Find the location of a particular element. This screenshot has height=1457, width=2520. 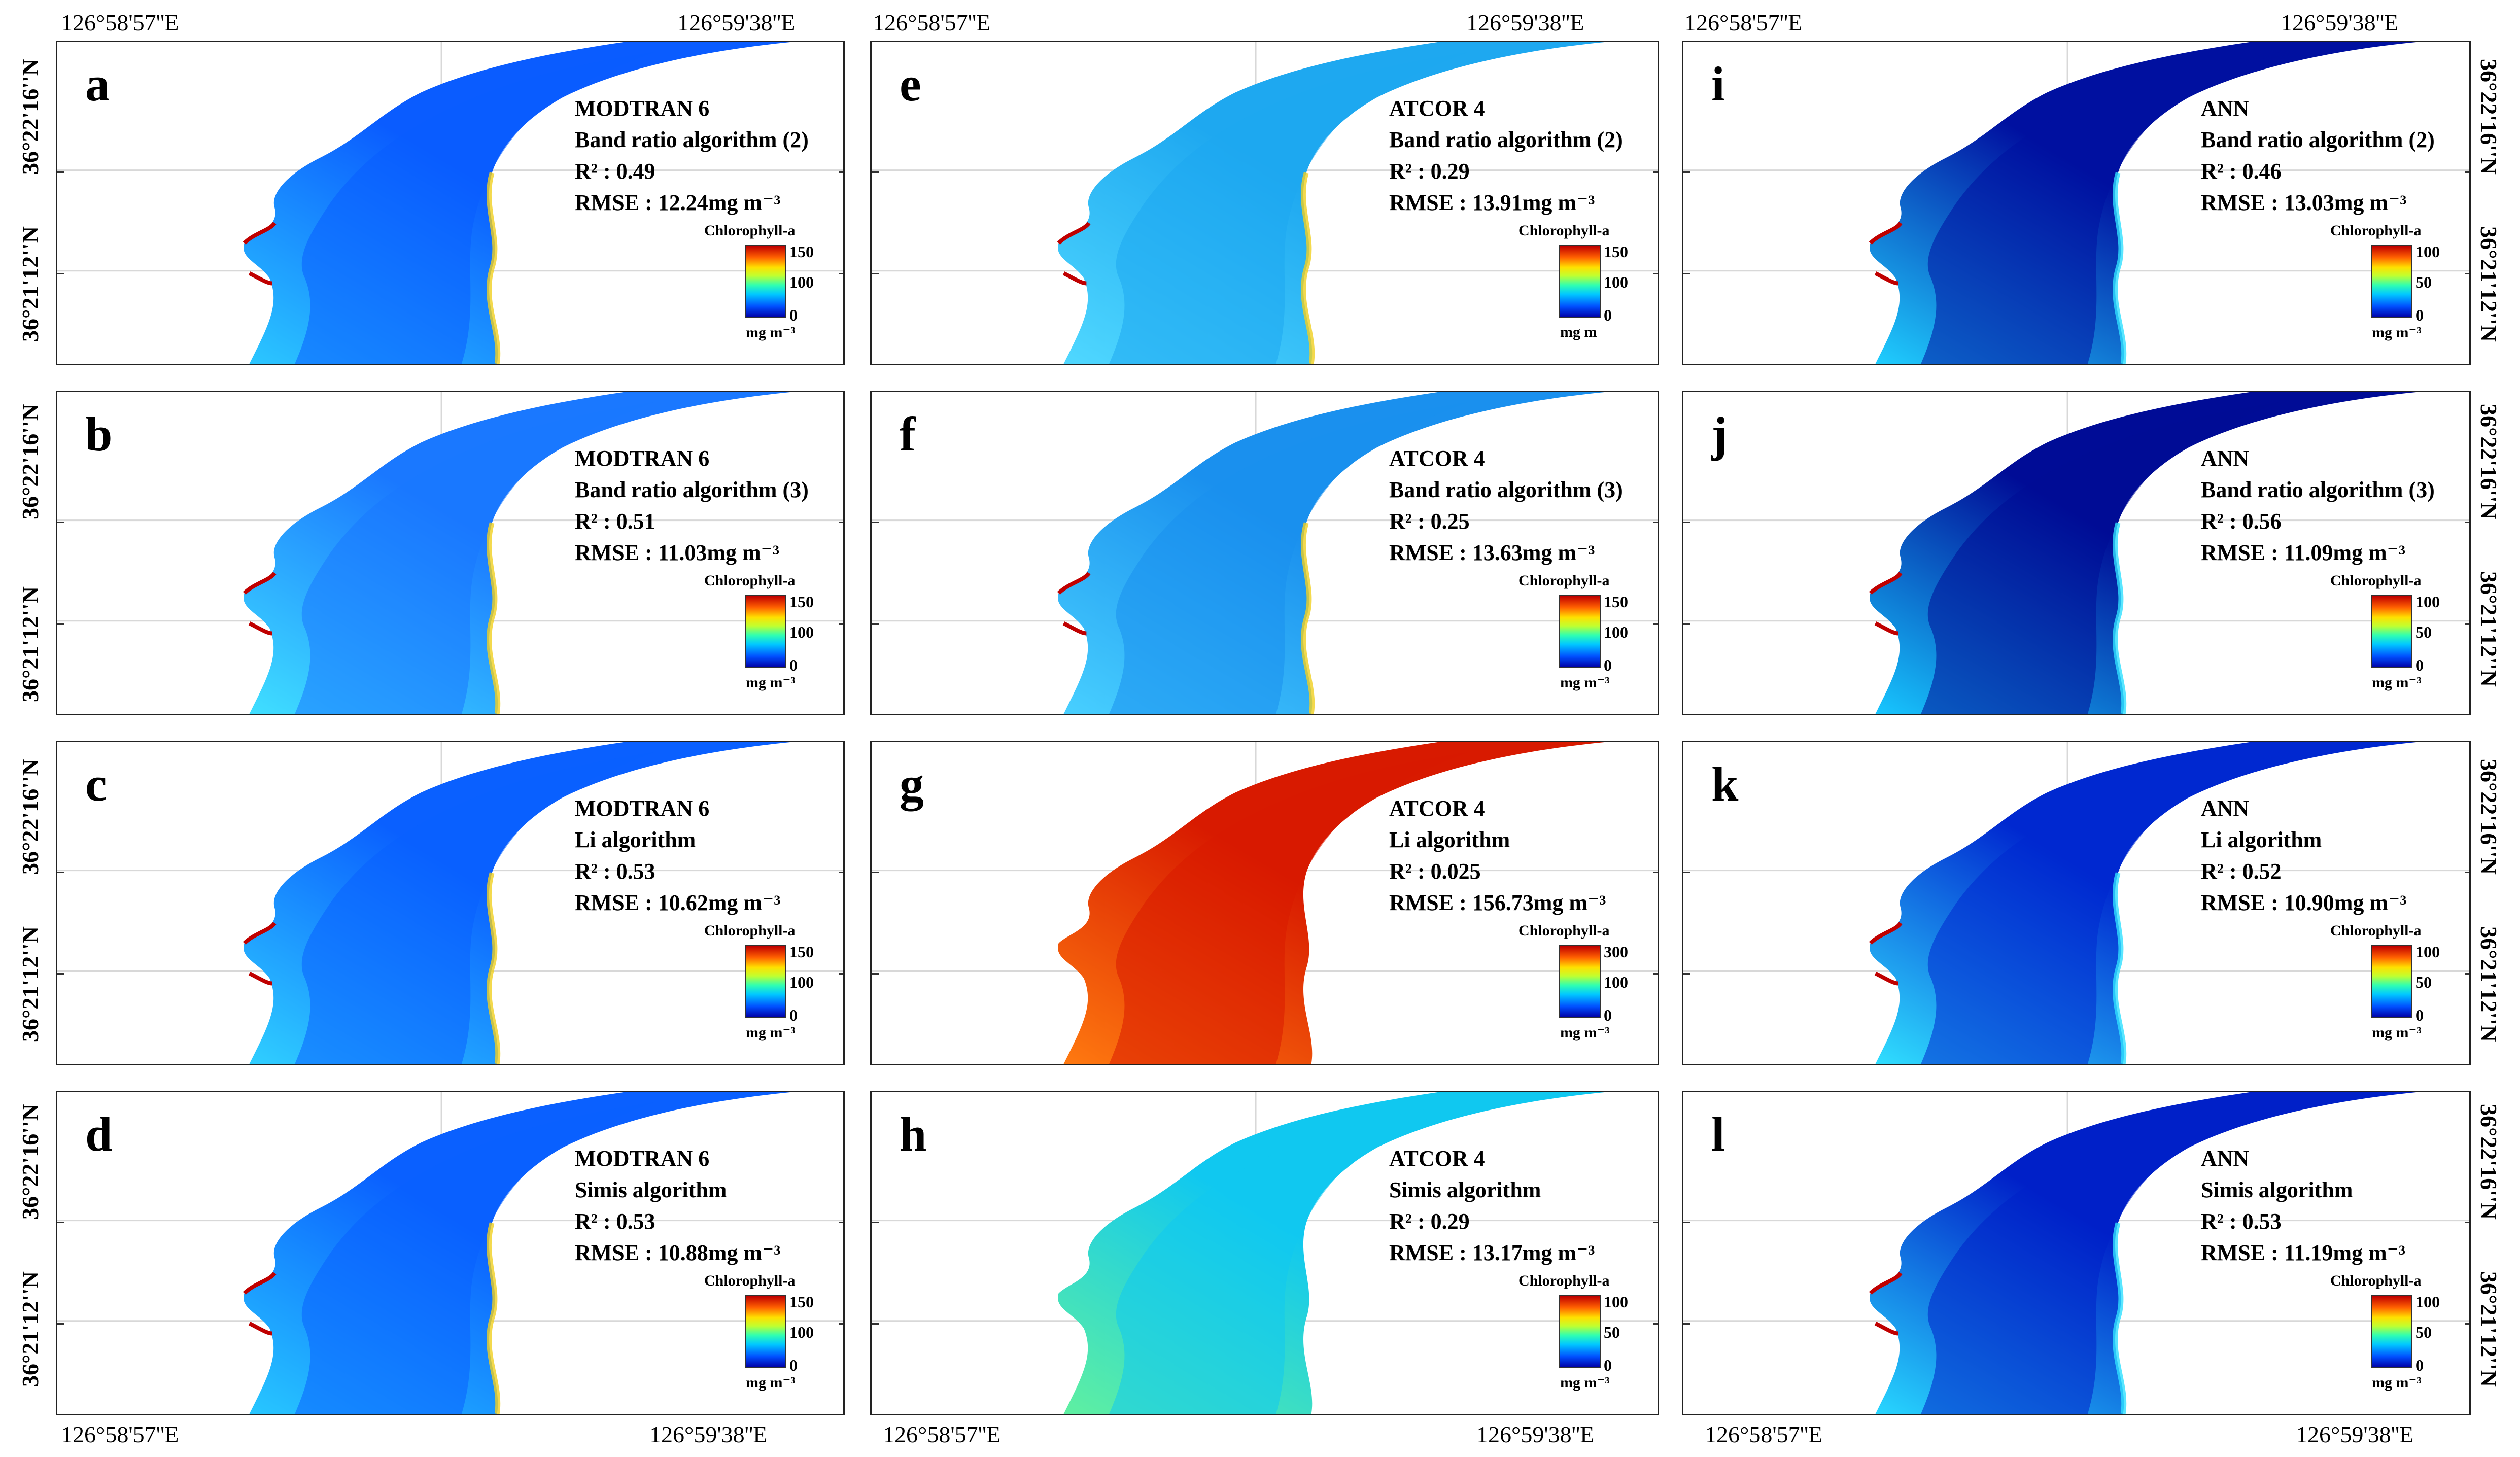

panel-letter: h is located at coordinates (913, 1134).